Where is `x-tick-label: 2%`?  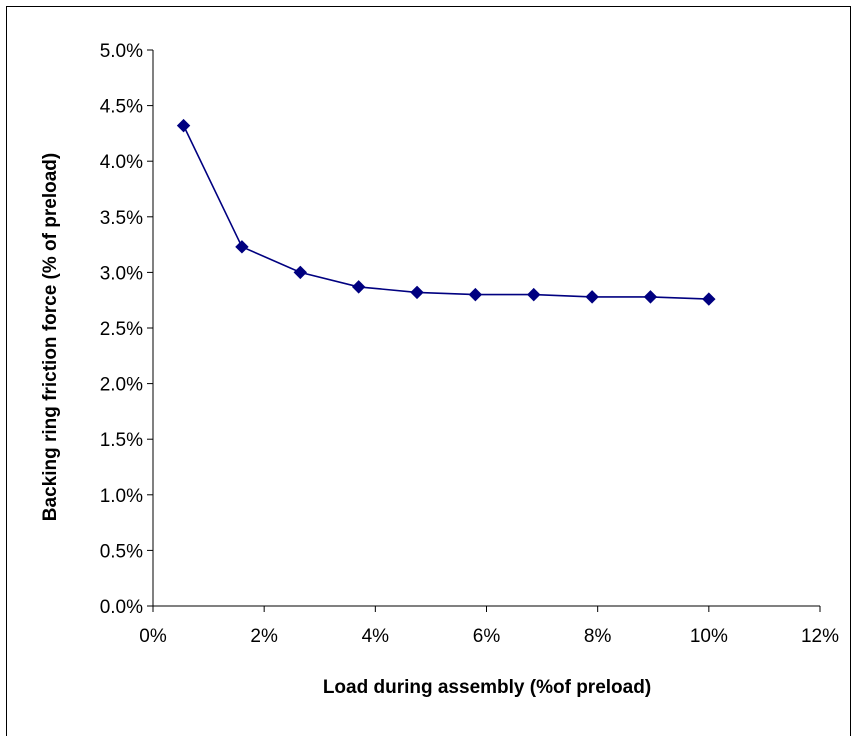
x-tick-label: 2% is located at coordinates (264, 636).